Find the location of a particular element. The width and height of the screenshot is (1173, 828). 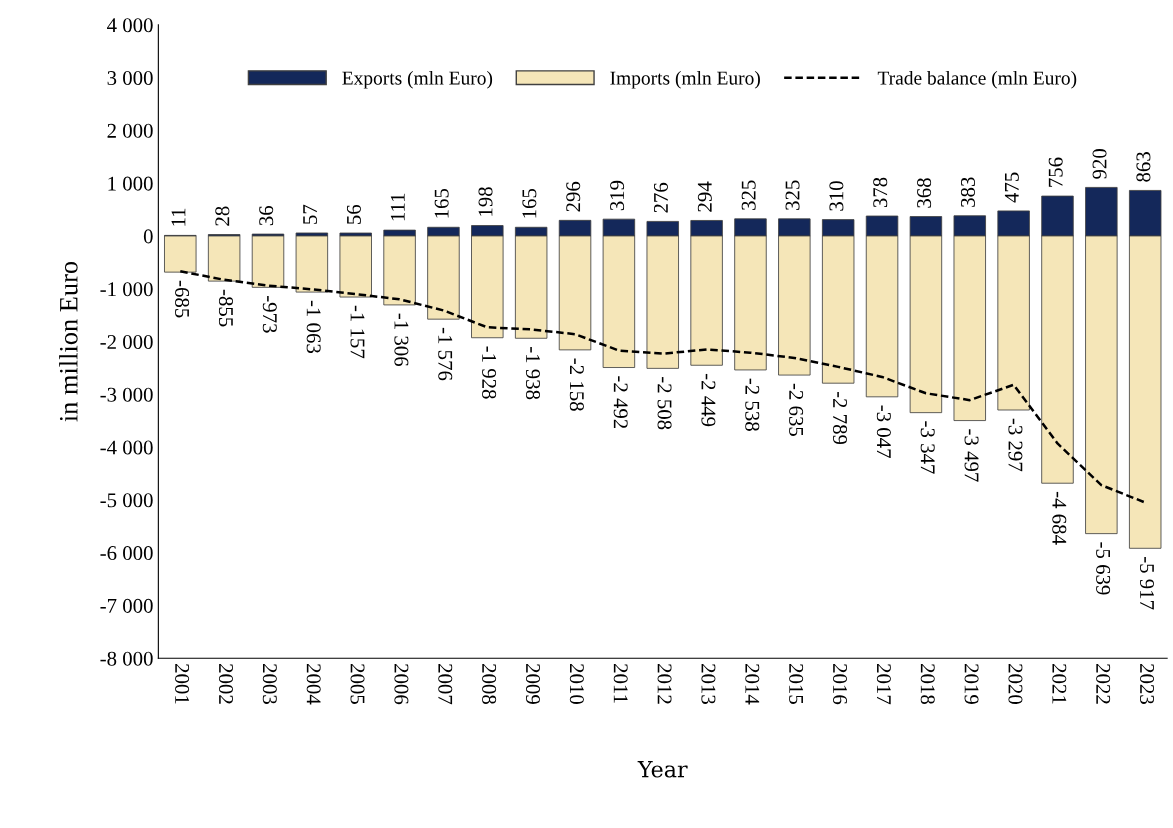

data-label: 294 is located at coordinates (704, 196).